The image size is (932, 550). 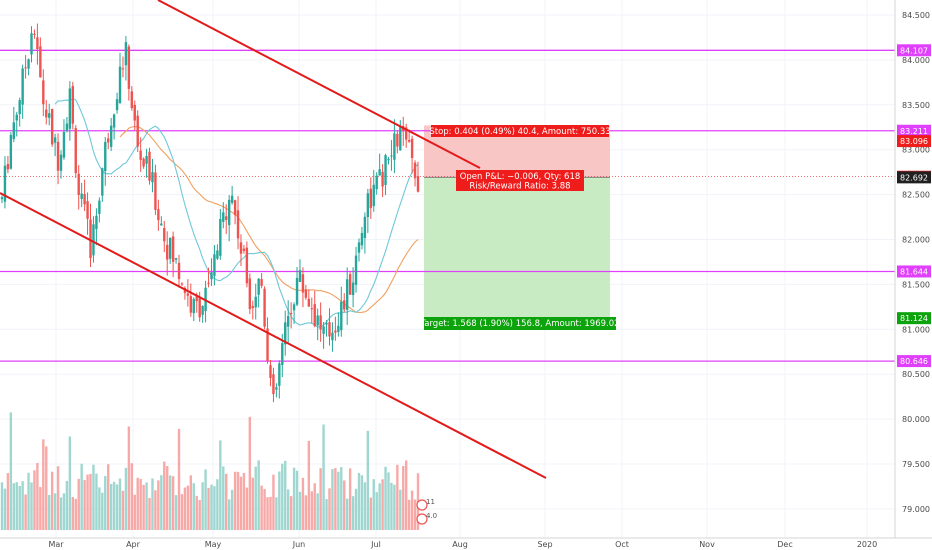 What do you see at coordinates (914, 361) in the screenshot?
I see `level-price-tag-text: 80.646` at bounding box center [914, 361].